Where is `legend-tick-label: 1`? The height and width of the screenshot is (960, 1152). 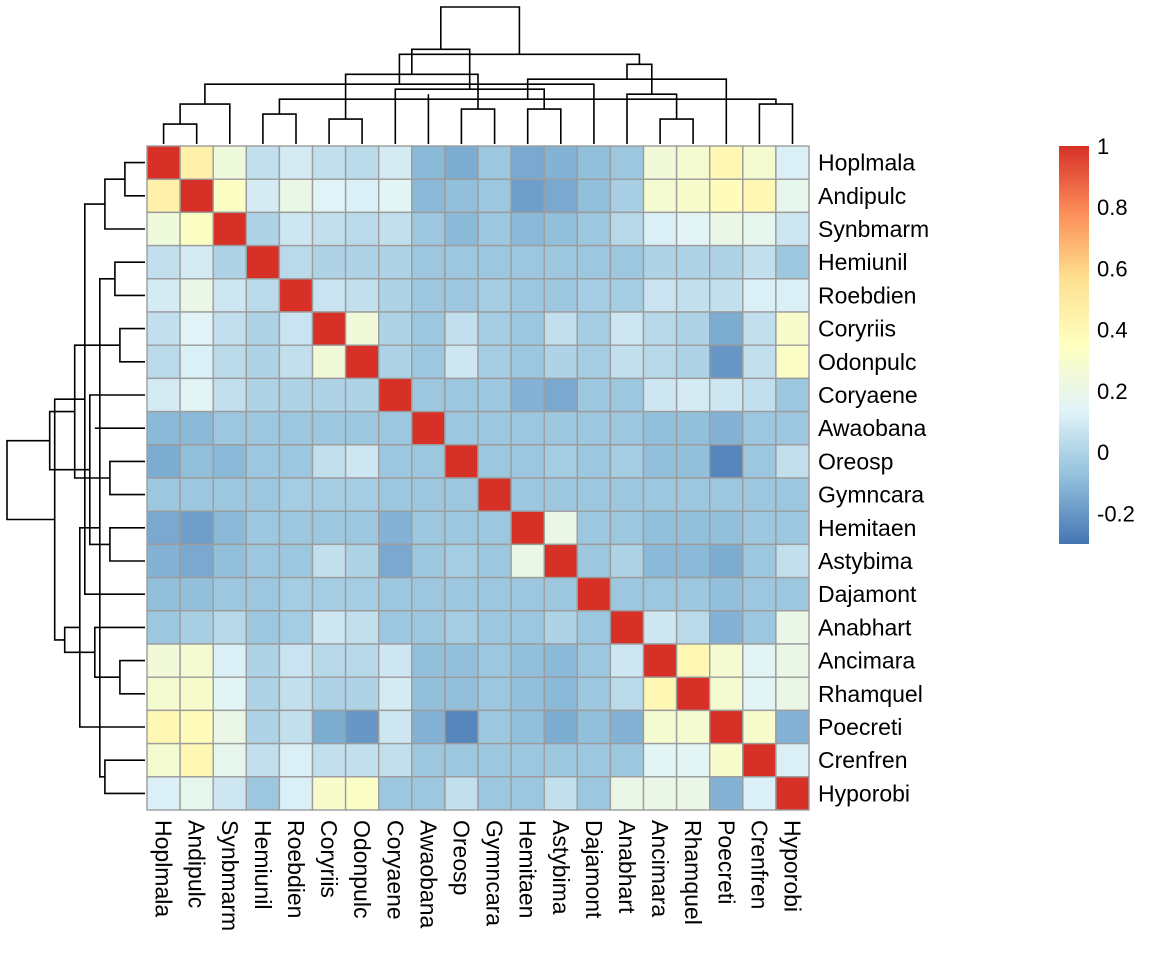
legend-tick-label: 1 is located at coordinates (1103, 146).